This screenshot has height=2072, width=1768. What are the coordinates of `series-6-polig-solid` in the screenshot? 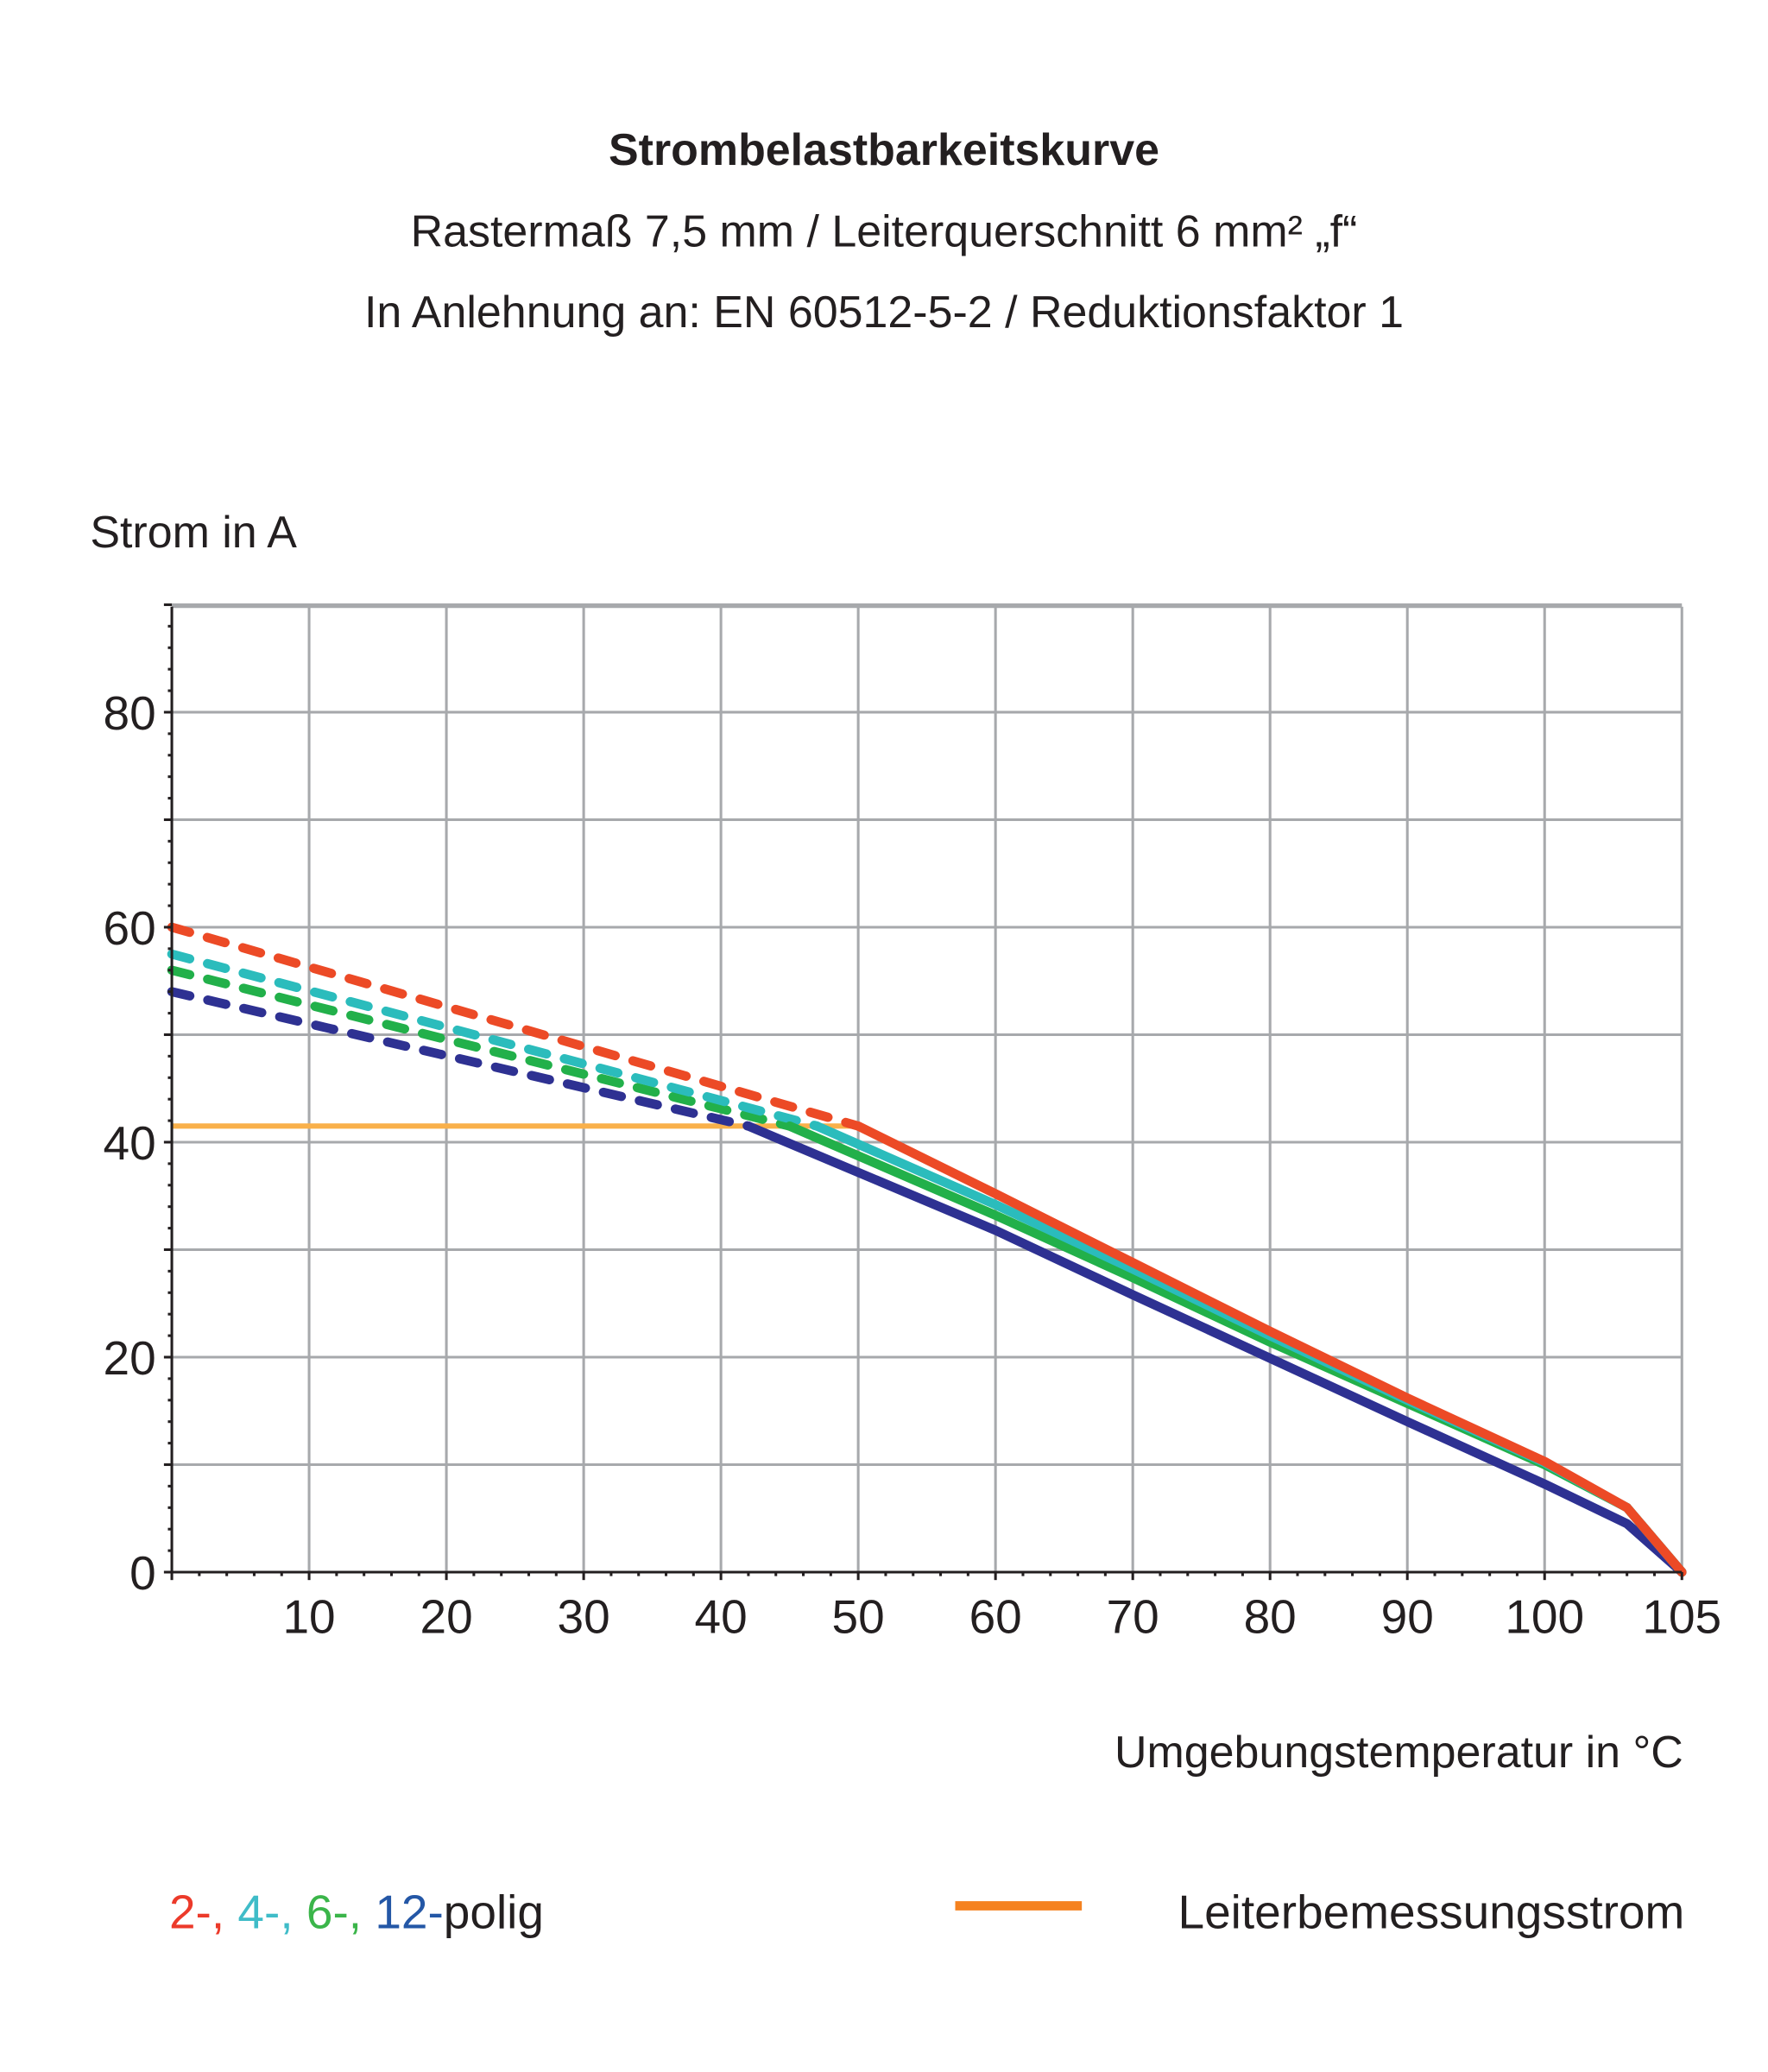 It's located at (1236, 1349).